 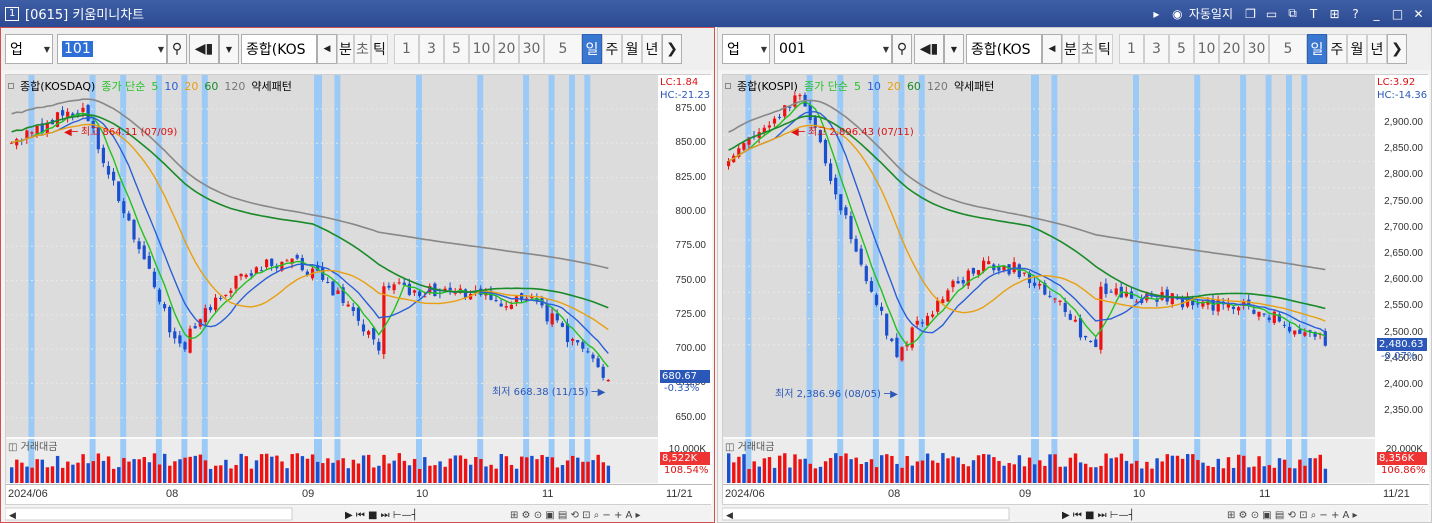 I want to click on ma-5: 5, so click(x=857, y=86).